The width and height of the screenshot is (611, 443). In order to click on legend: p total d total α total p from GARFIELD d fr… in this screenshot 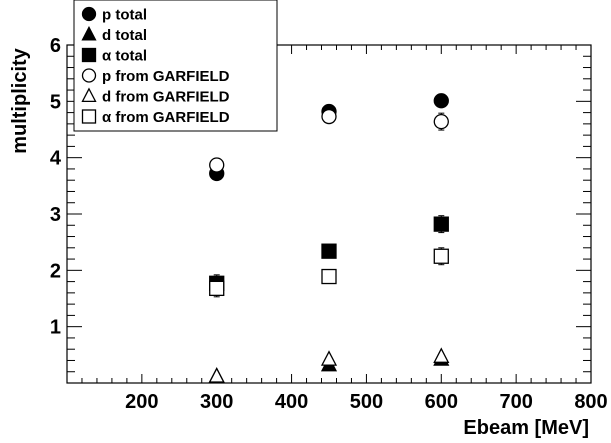, I will do `click(175, 66)`.